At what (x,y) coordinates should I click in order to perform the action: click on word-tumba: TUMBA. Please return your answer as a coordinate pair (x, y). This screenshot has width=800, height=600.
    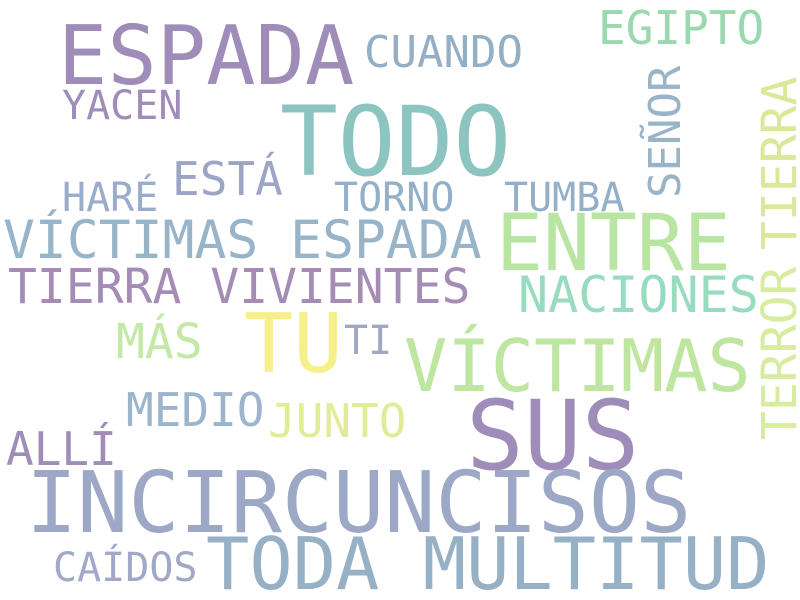
    Looking at the image, I should click on (564, 198).